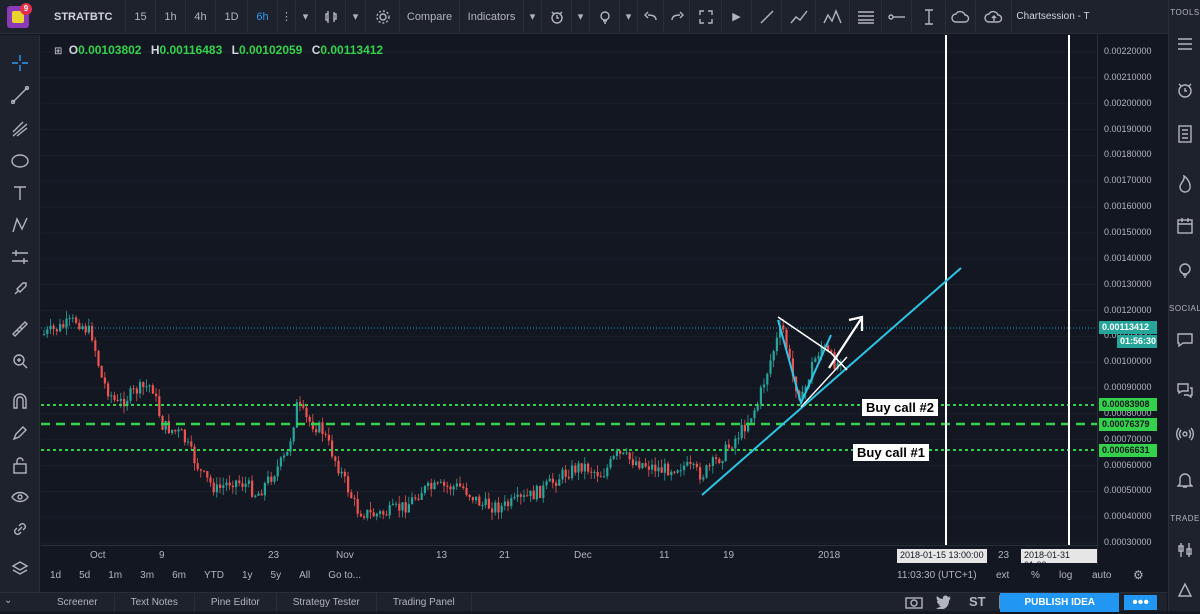 The width and height of the screenshot is (1200, 614). Describe the element at coordinates (305, 575) in the screenshot. I see `range-all: All` at that location.